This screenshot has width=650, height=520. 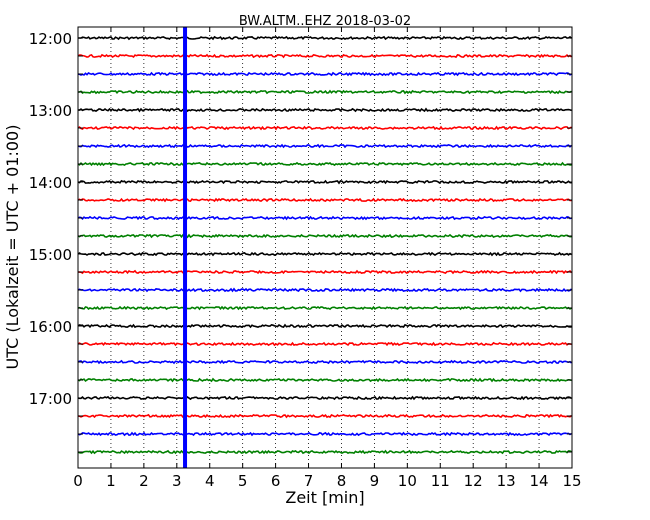 I want to click on x-tick-label: 13, so click(x=506, y=481).